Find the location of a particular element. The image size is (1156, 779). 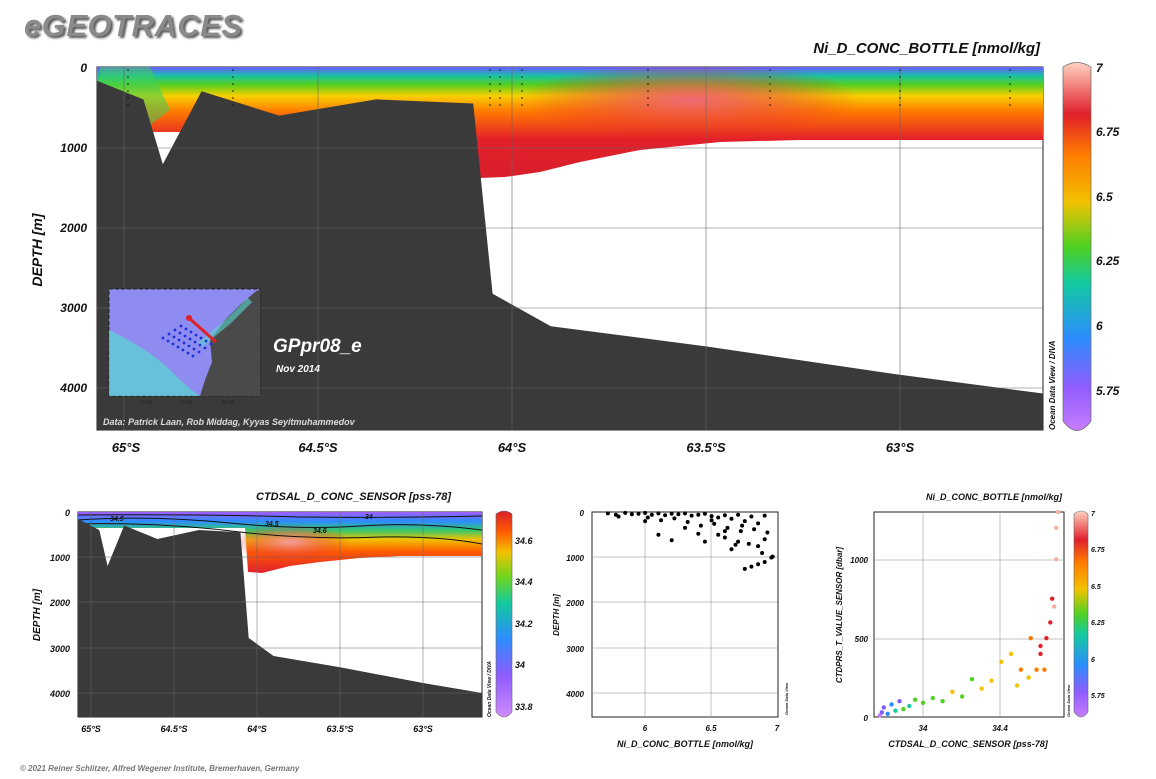

sal-y-axis-label: DEPTH [m] is located at coordinates (37, 614).